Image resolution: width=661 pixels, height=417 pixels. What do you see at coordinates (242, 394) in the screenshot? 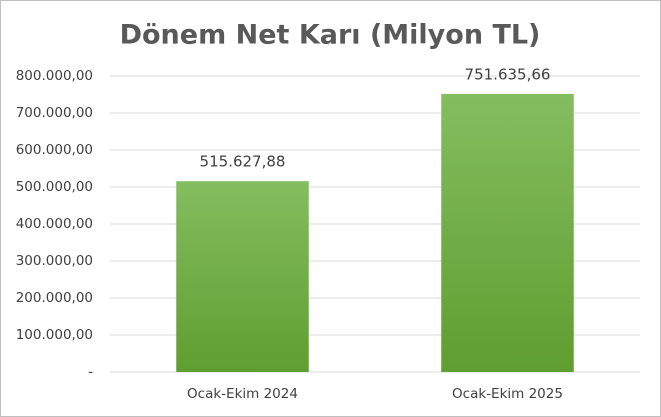
I see `x-tick-label: Ocak-Ekim 2024` at bounding box center [242, 394].